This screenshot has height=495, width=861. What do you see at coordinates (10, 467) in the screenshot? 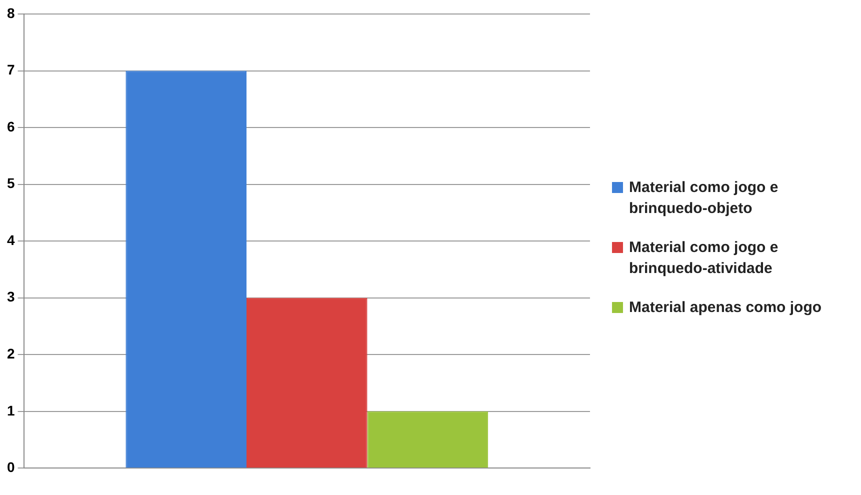
I see `y-tick-label: 0` at bounding box center [10, 467].